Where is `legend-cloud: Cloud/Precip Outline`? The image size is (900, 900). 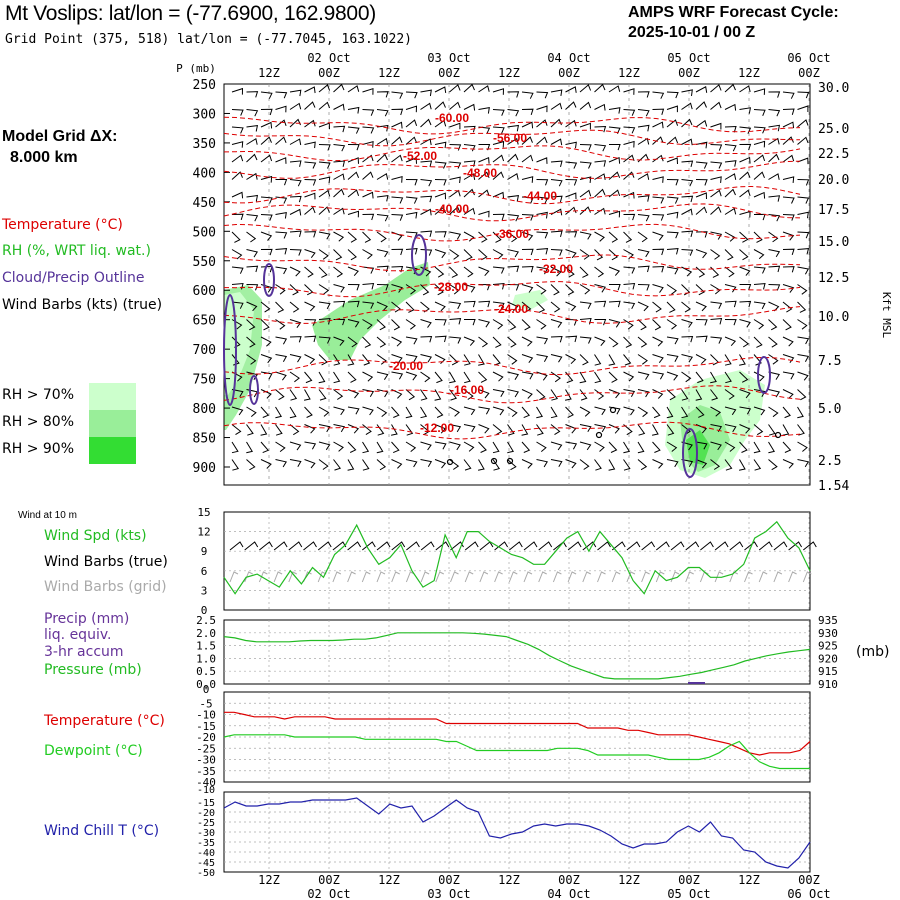 legend-cloud: Cloud/Precip Outline is located at coordinates (73, 278).